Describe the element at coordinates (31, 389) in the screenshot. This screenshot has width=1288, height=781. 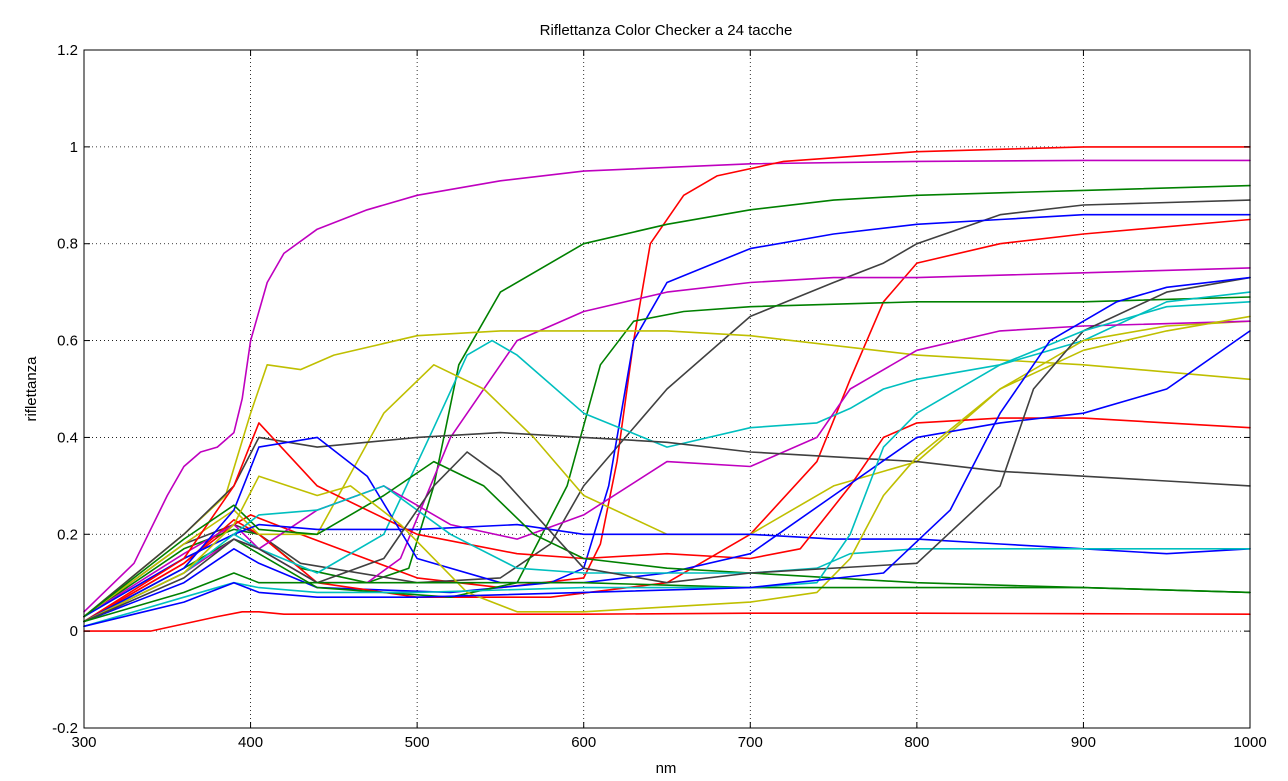
I see `y-axis-label: riflettanza` at that location.